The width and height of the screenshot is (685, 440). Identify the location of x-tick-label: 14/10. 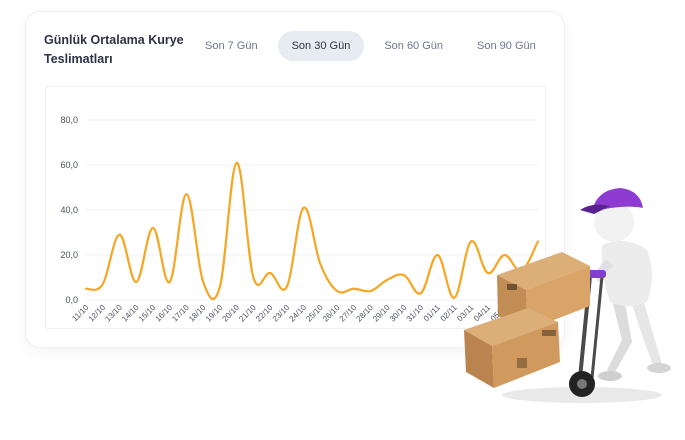
(130, 313).